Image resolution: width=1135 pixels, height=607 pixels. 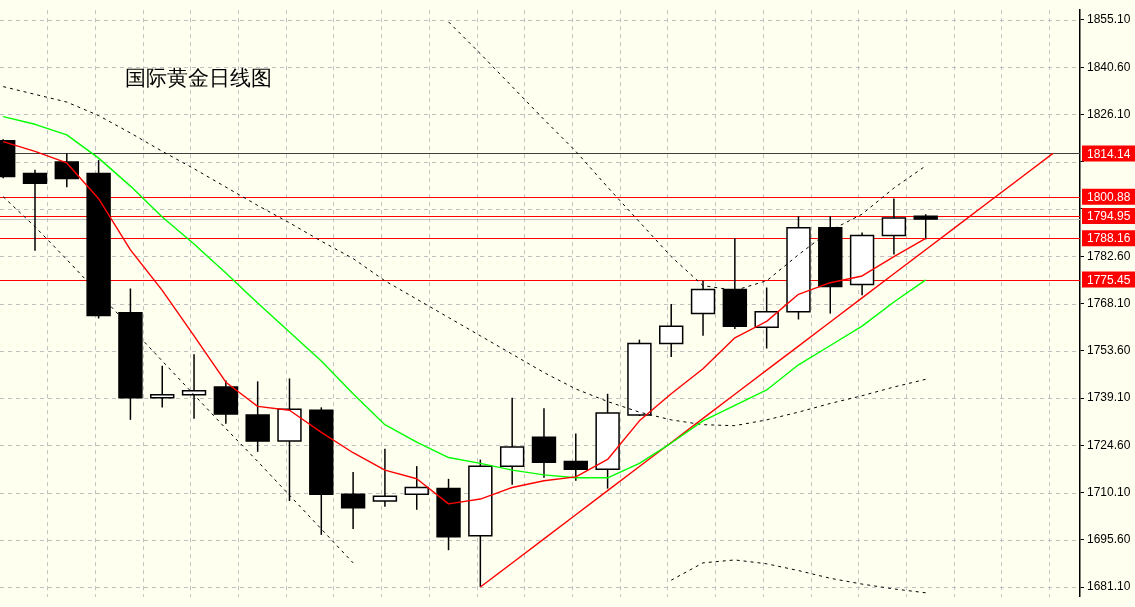 What do you see at coordinates (198, 78) in the screenshot?
I see `text: 国际黄金日线图` at bounding box center [198, 78].